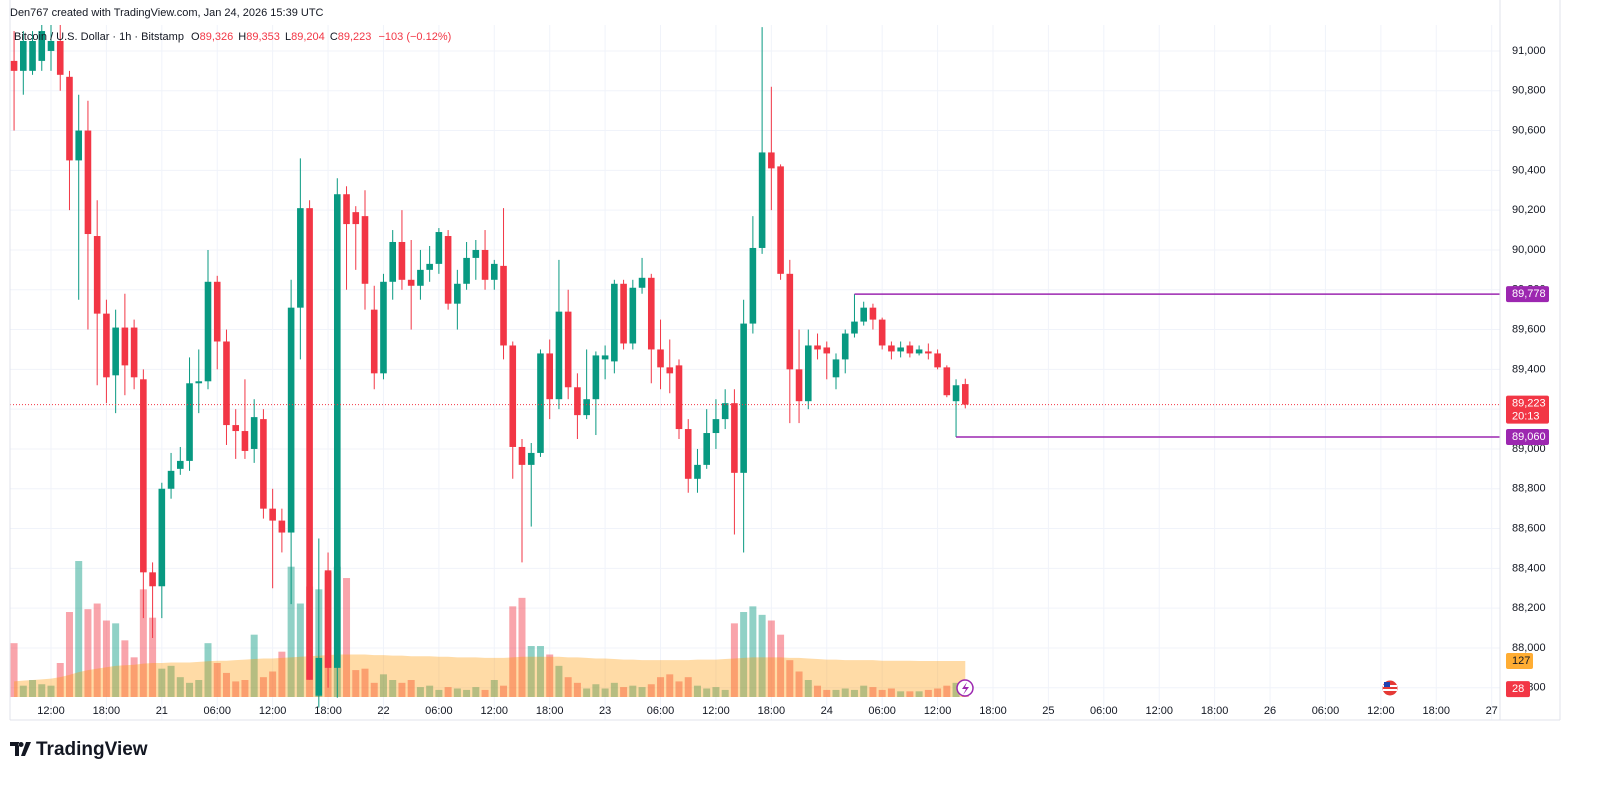  Describe the element at coordinates (288, 37) in the screenshot. I see `ohlc-key: L` at that location.